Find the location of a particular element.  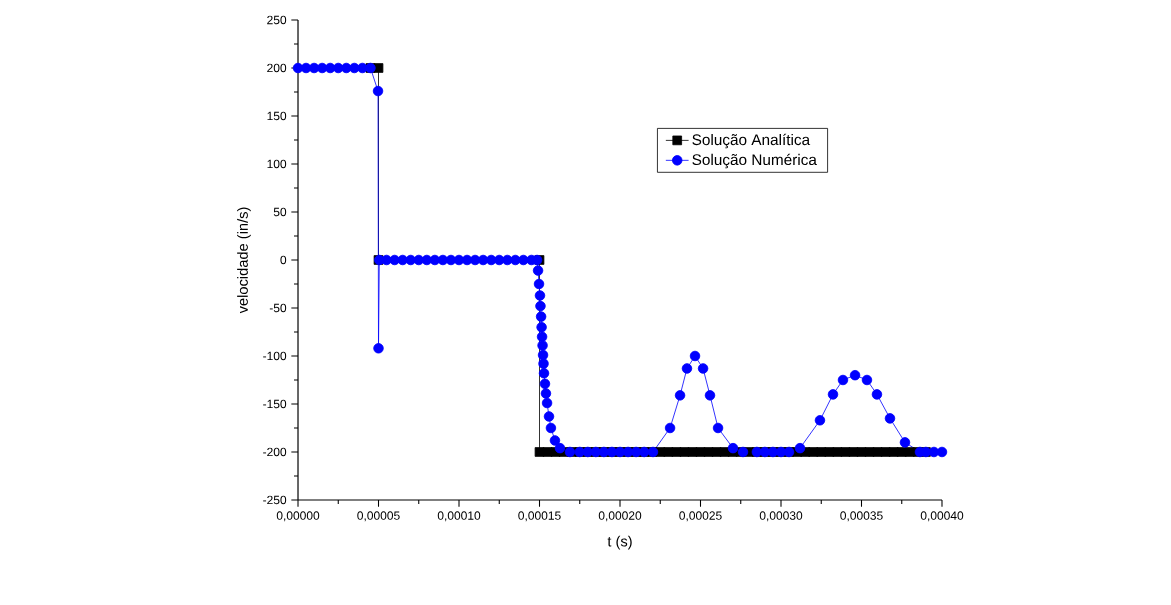

y-tick-label: 250 is located at coordinates (277, 20).